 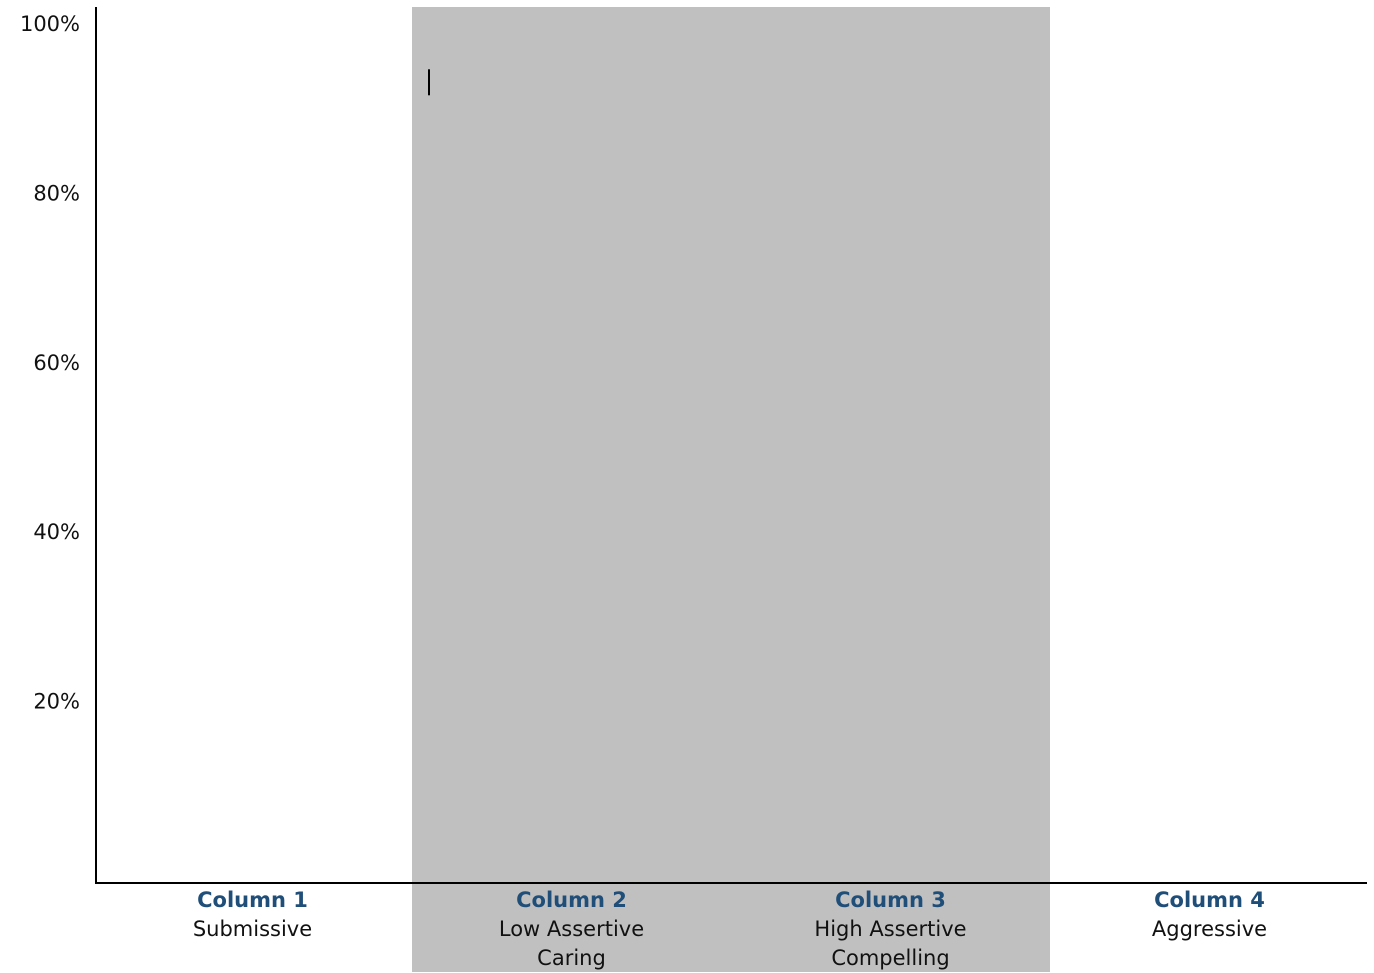 What do you see at coordinates (56, 702) in the screenshot?
I see `y-tick-label: 20%` at bounding box center [56, 702].